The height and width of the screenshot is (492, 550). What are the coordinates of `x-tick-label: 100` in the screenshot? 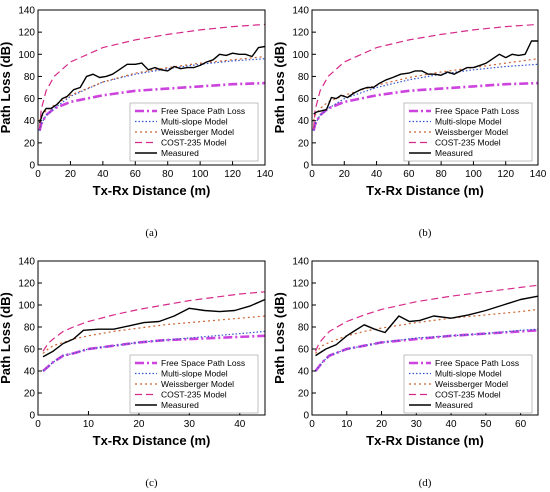 It's located at (200, 174).